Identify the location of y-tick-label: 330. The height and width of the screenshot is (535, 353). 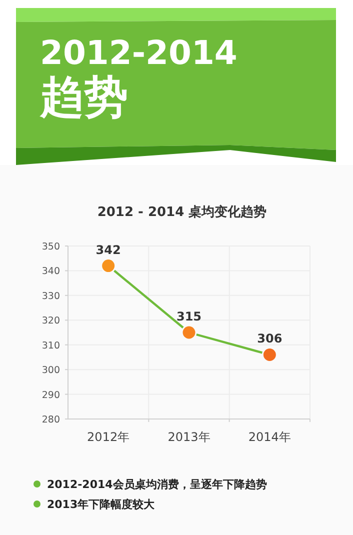
(51, 296).